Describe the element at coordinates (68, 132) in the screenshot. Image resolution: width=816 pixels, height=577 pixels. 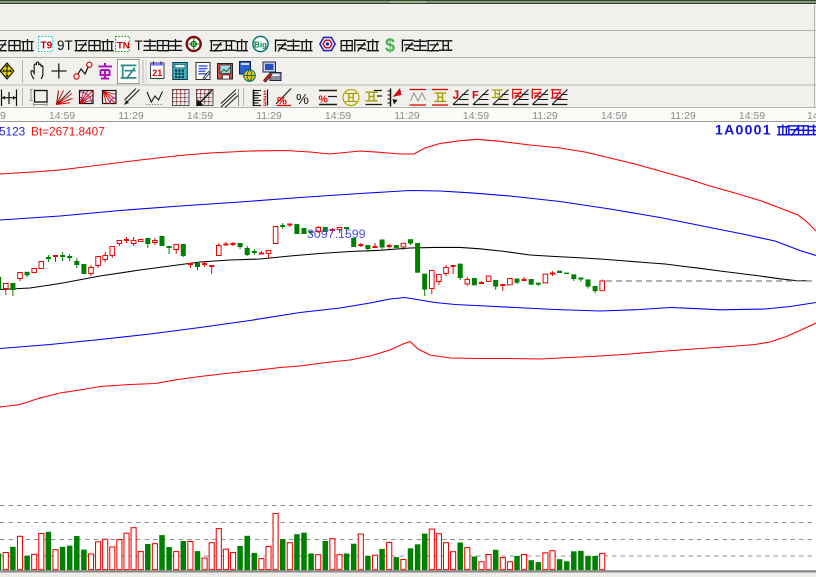
I see `svg-text: Bt=2671.8407` at that location.